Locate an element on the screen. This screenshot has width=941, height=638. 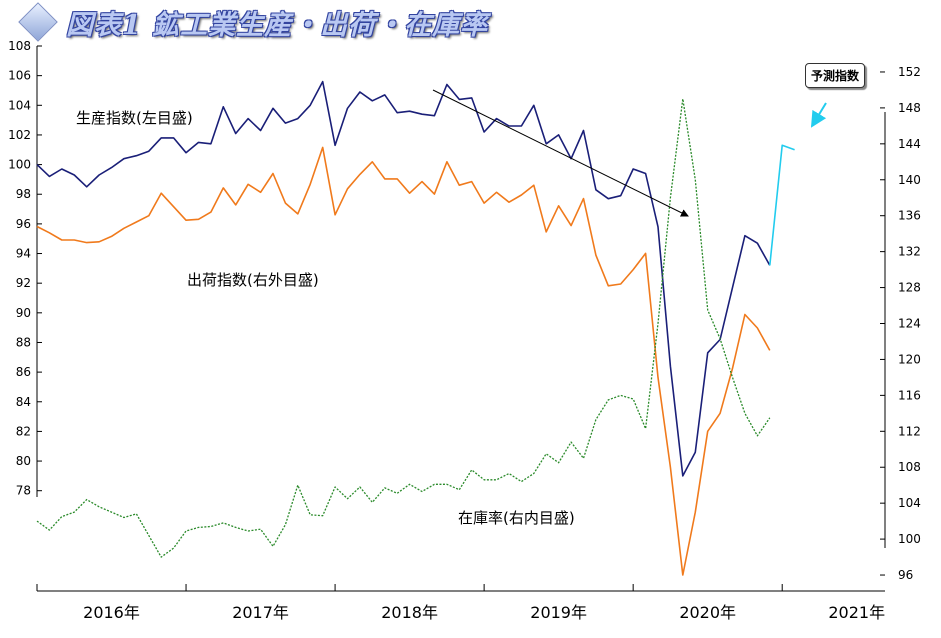
right-tick-label: 132 is located at coordinates (909, 252).